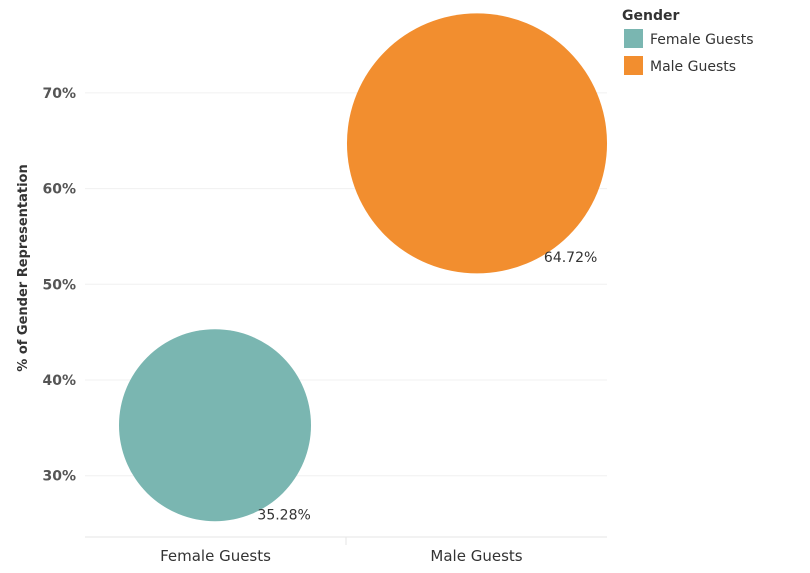  I want to click on y-tick-label: 70%, so click(59, 94).